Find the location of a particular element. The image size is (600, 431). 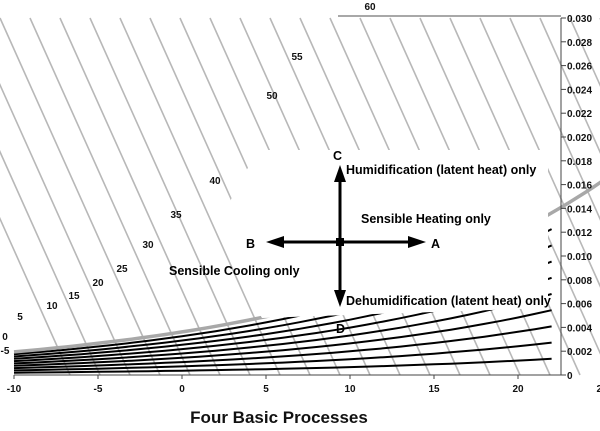

y-tick-label: 0.008 is located at coordinates (579, 281).